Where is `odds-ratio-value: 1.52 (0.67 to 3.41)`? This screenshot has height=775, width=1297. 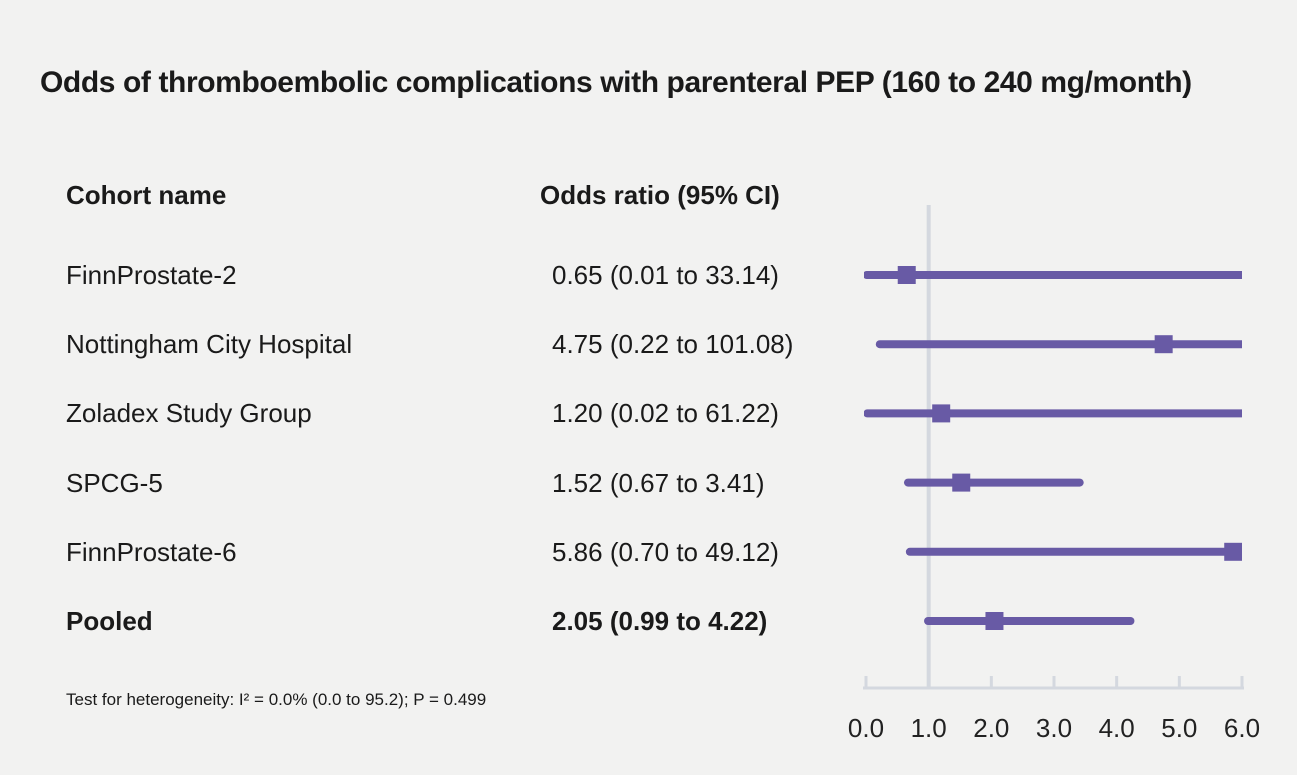
odds-ratio-value: 1.52 (0.67 to 3.41) is located at coordinates (658, 482).